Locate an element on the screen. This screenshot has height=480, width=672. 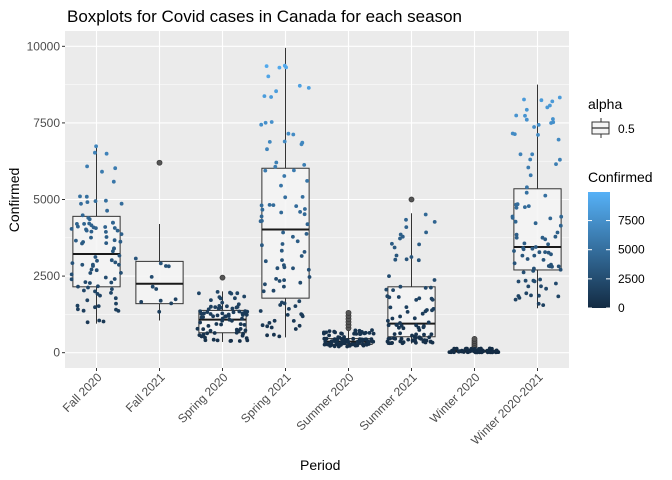
colorbar-ticks: 0 2500 5000 7500 is located at coordinates (616, 264).